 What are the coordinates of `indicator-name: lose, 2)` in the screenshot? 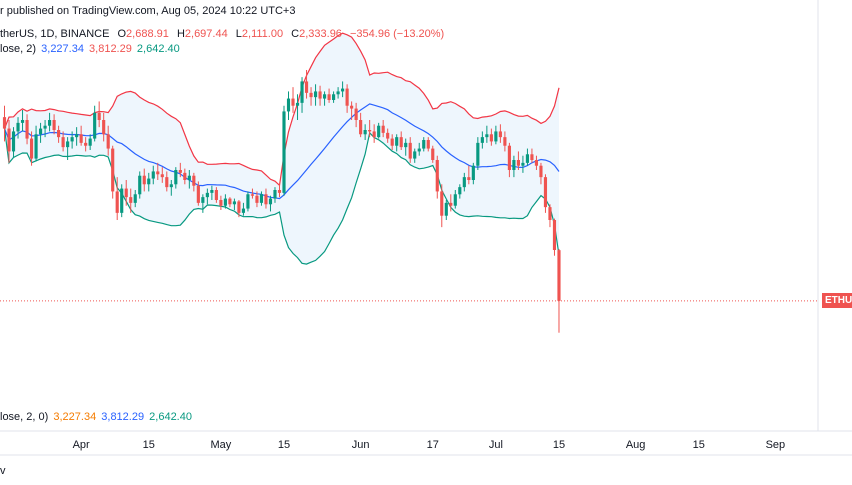 It's located at (18, 49).